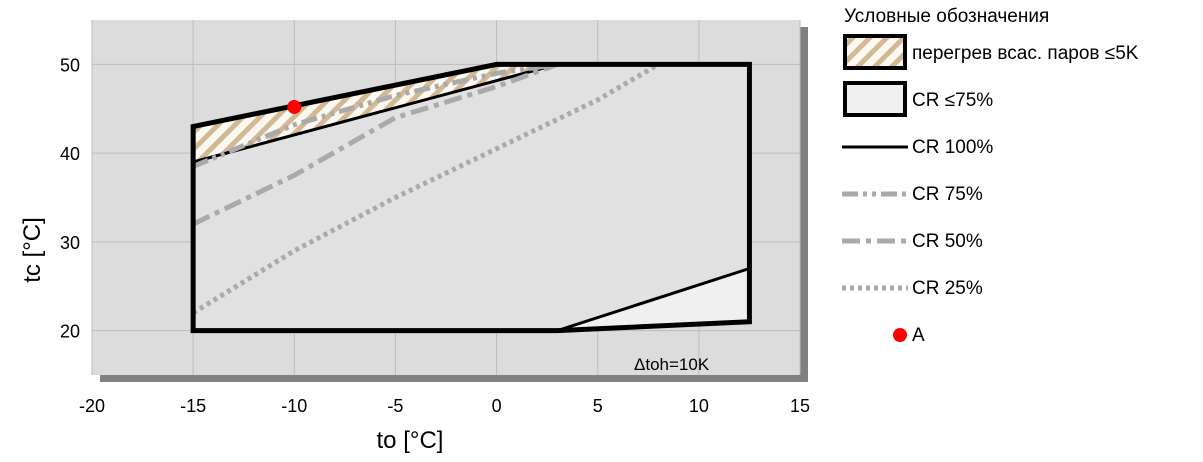  Describe the element at coordinates (947, 194) in the screenshot. I see `legend-label-cr75: CR 75%` at that location.